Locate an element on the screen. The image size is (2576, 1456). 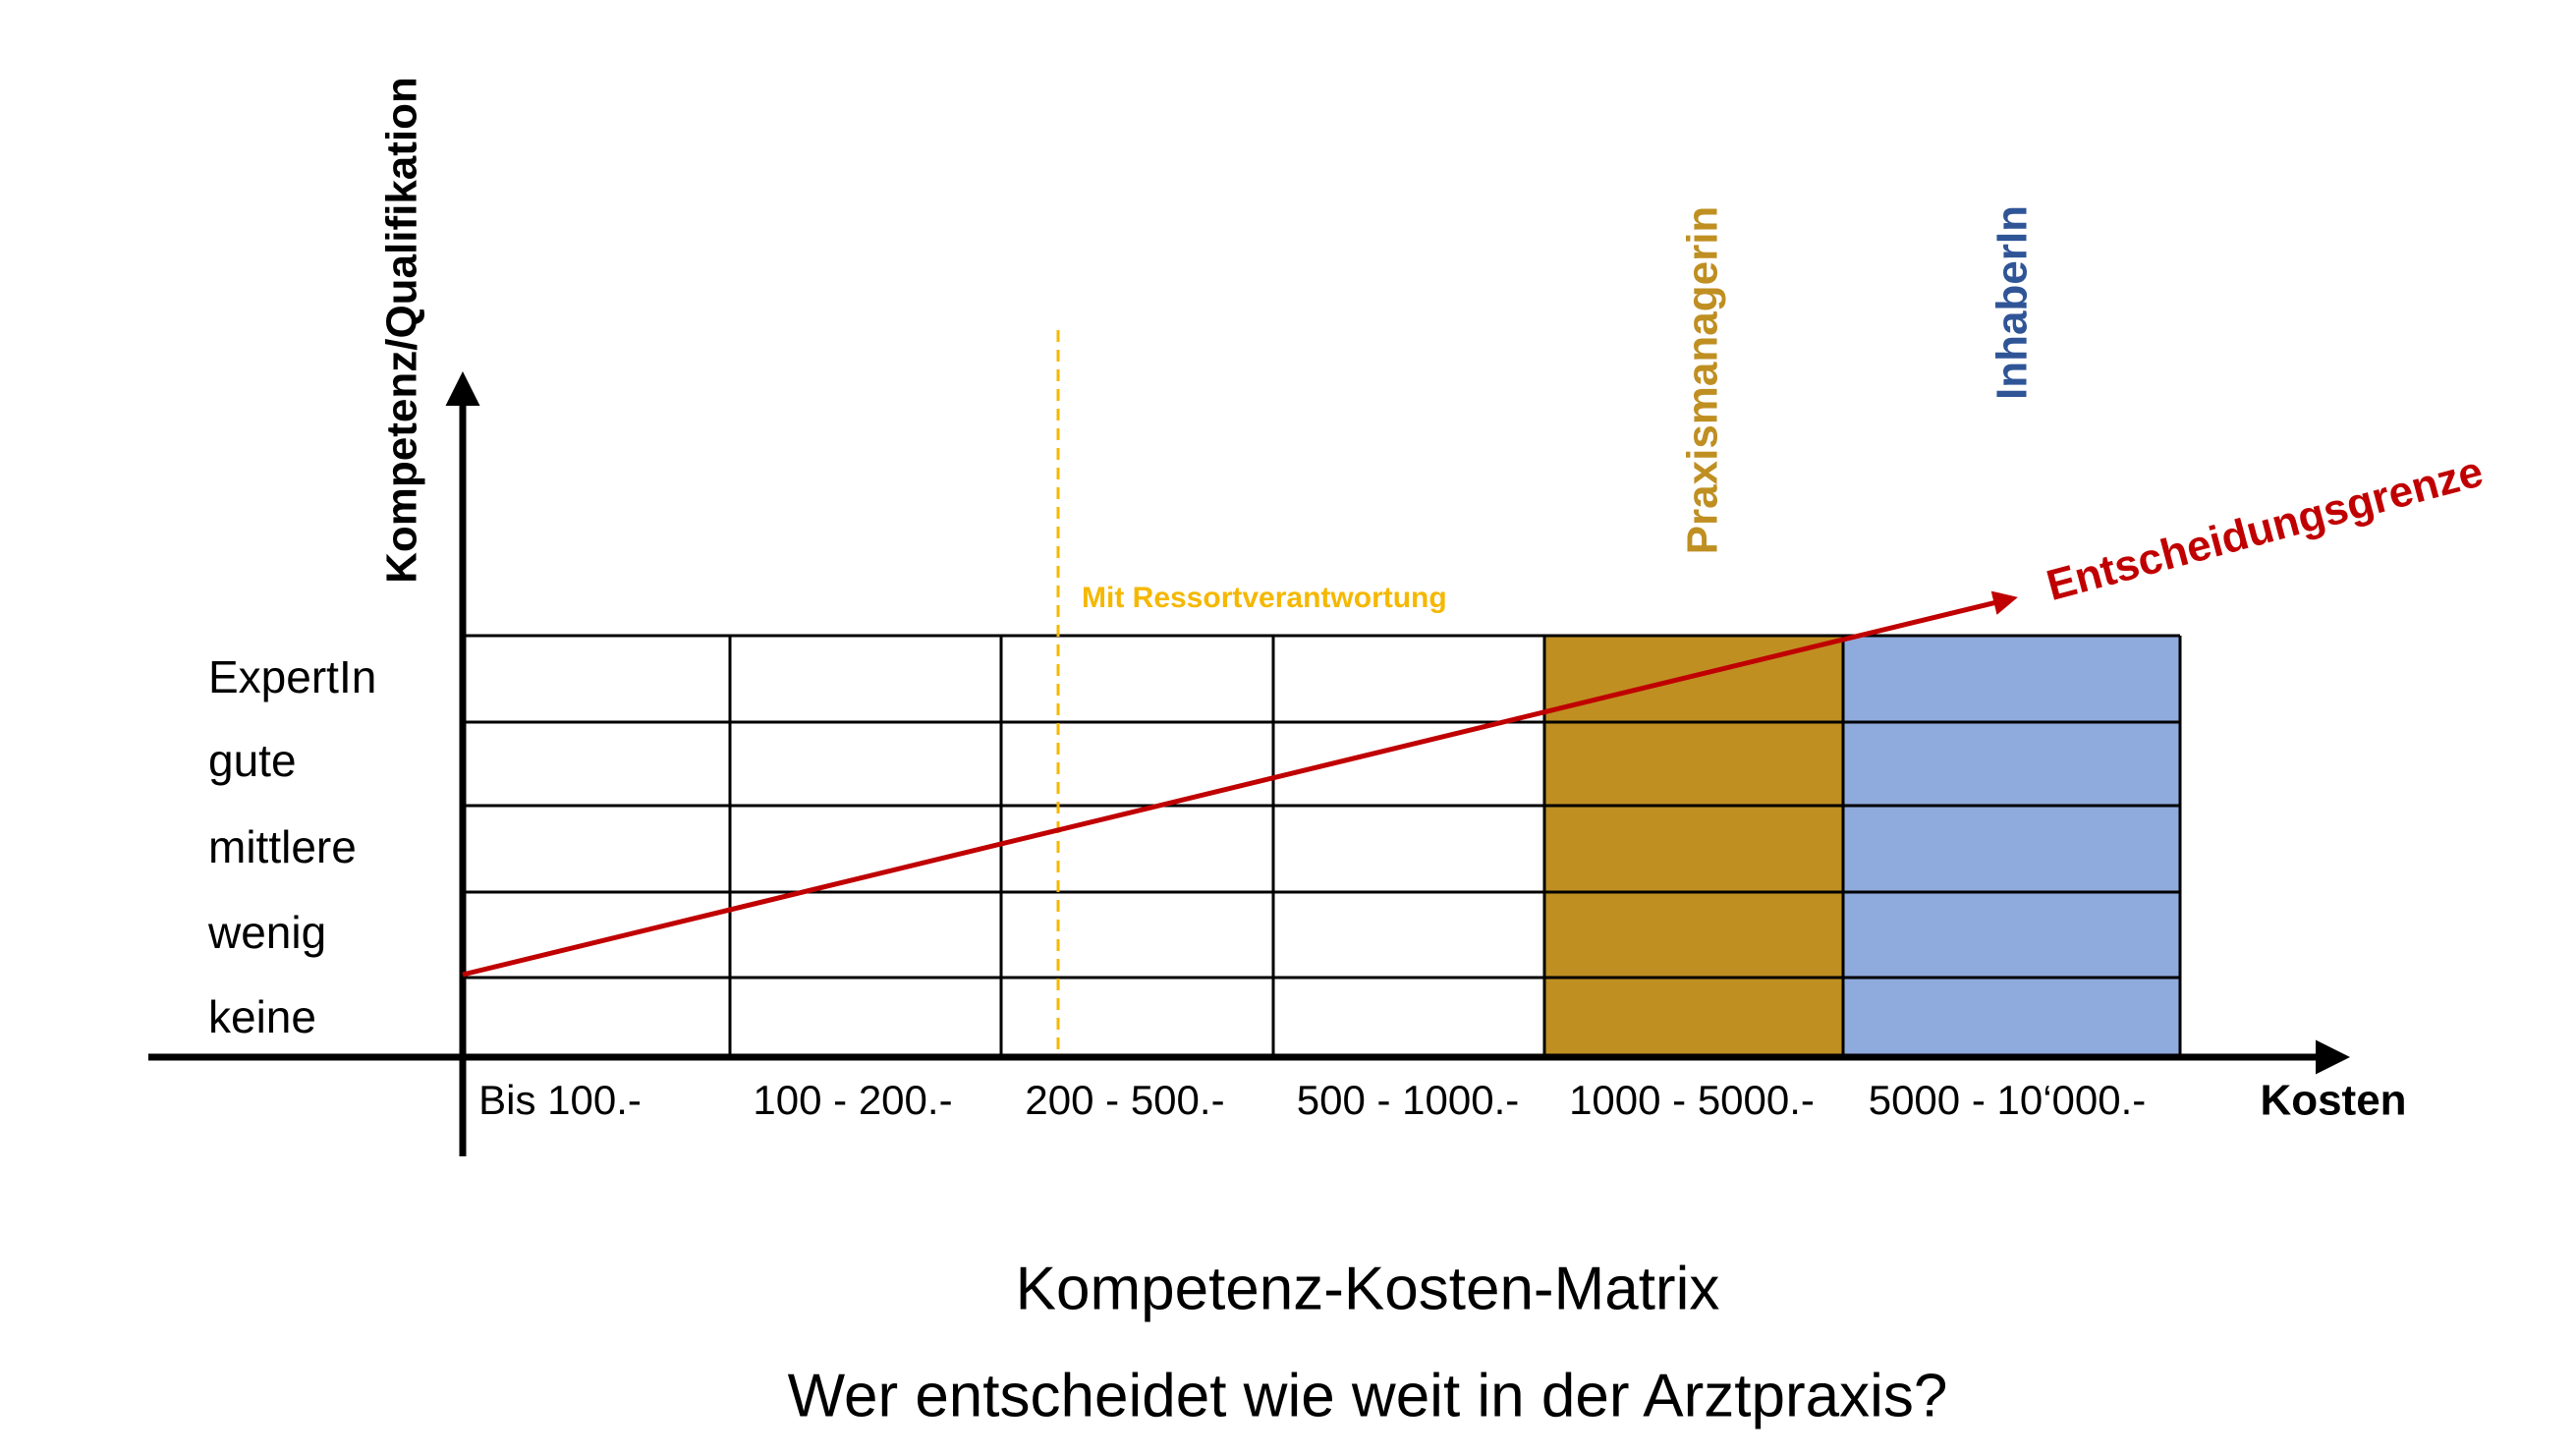
column-label: Bis 100.- is located at coordinates (560, 1100).